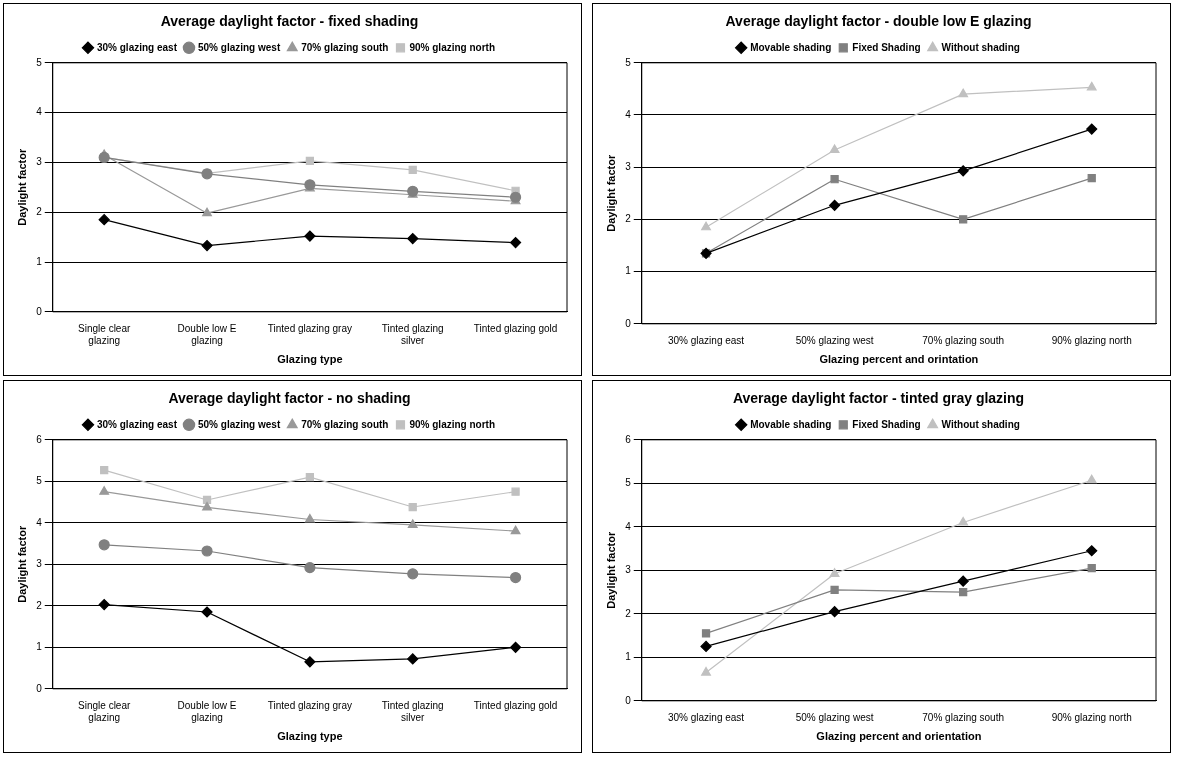 The image size is (1179, 766). Describe the element at coordinates (289, 21) in the screenshot. I see `chart-title: Average daylight factor - fixed shading` at that location.